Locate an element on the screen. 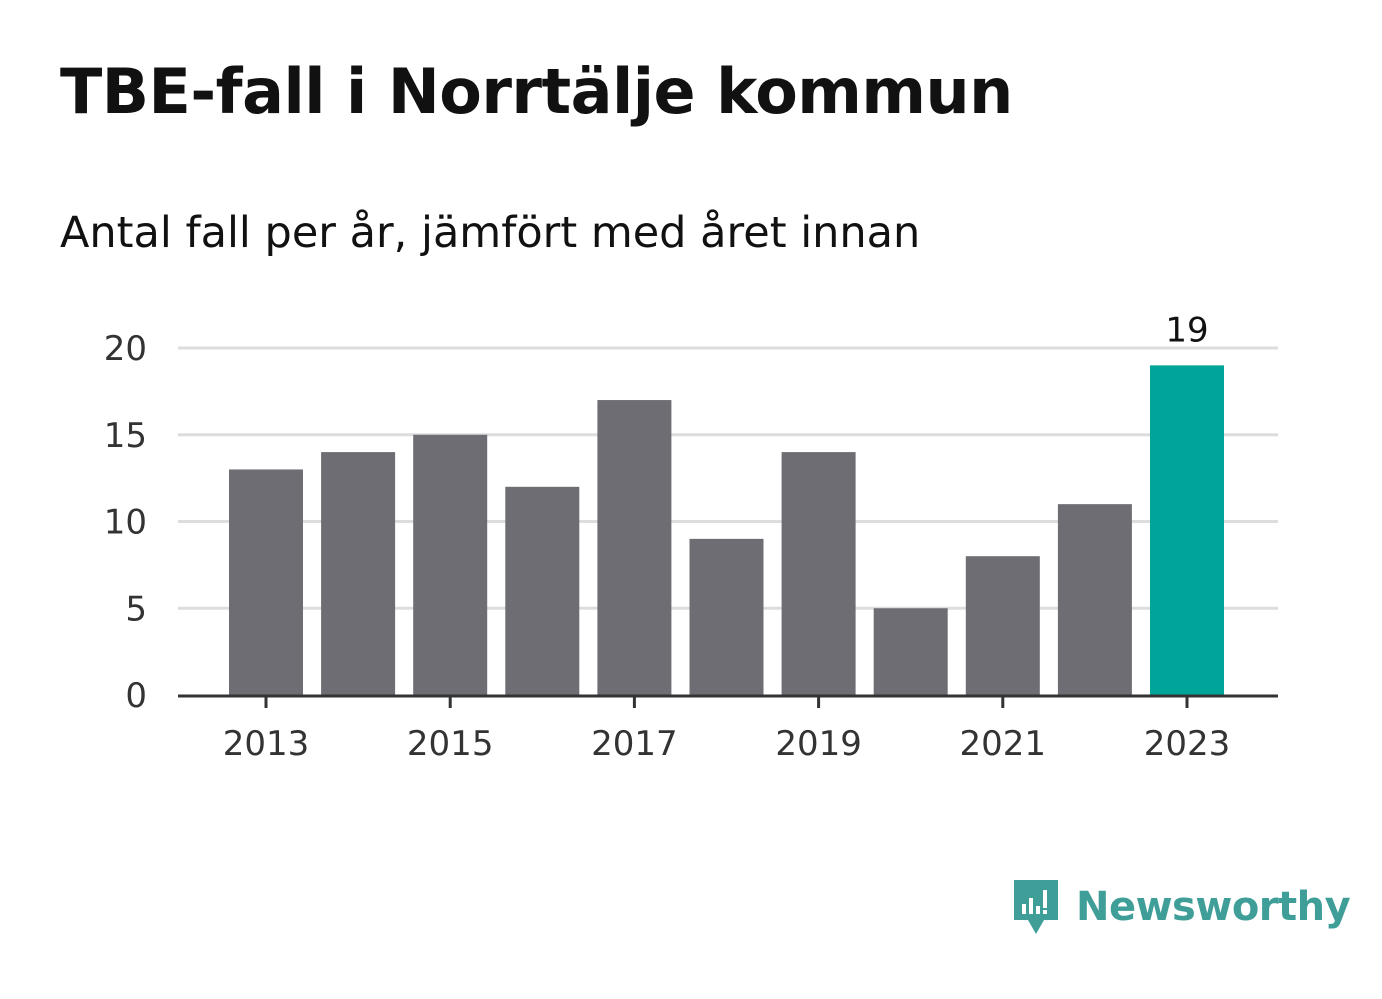 This screenshot has height=999, width=1382. bar-2022 is located at coordinates (1094, 599).